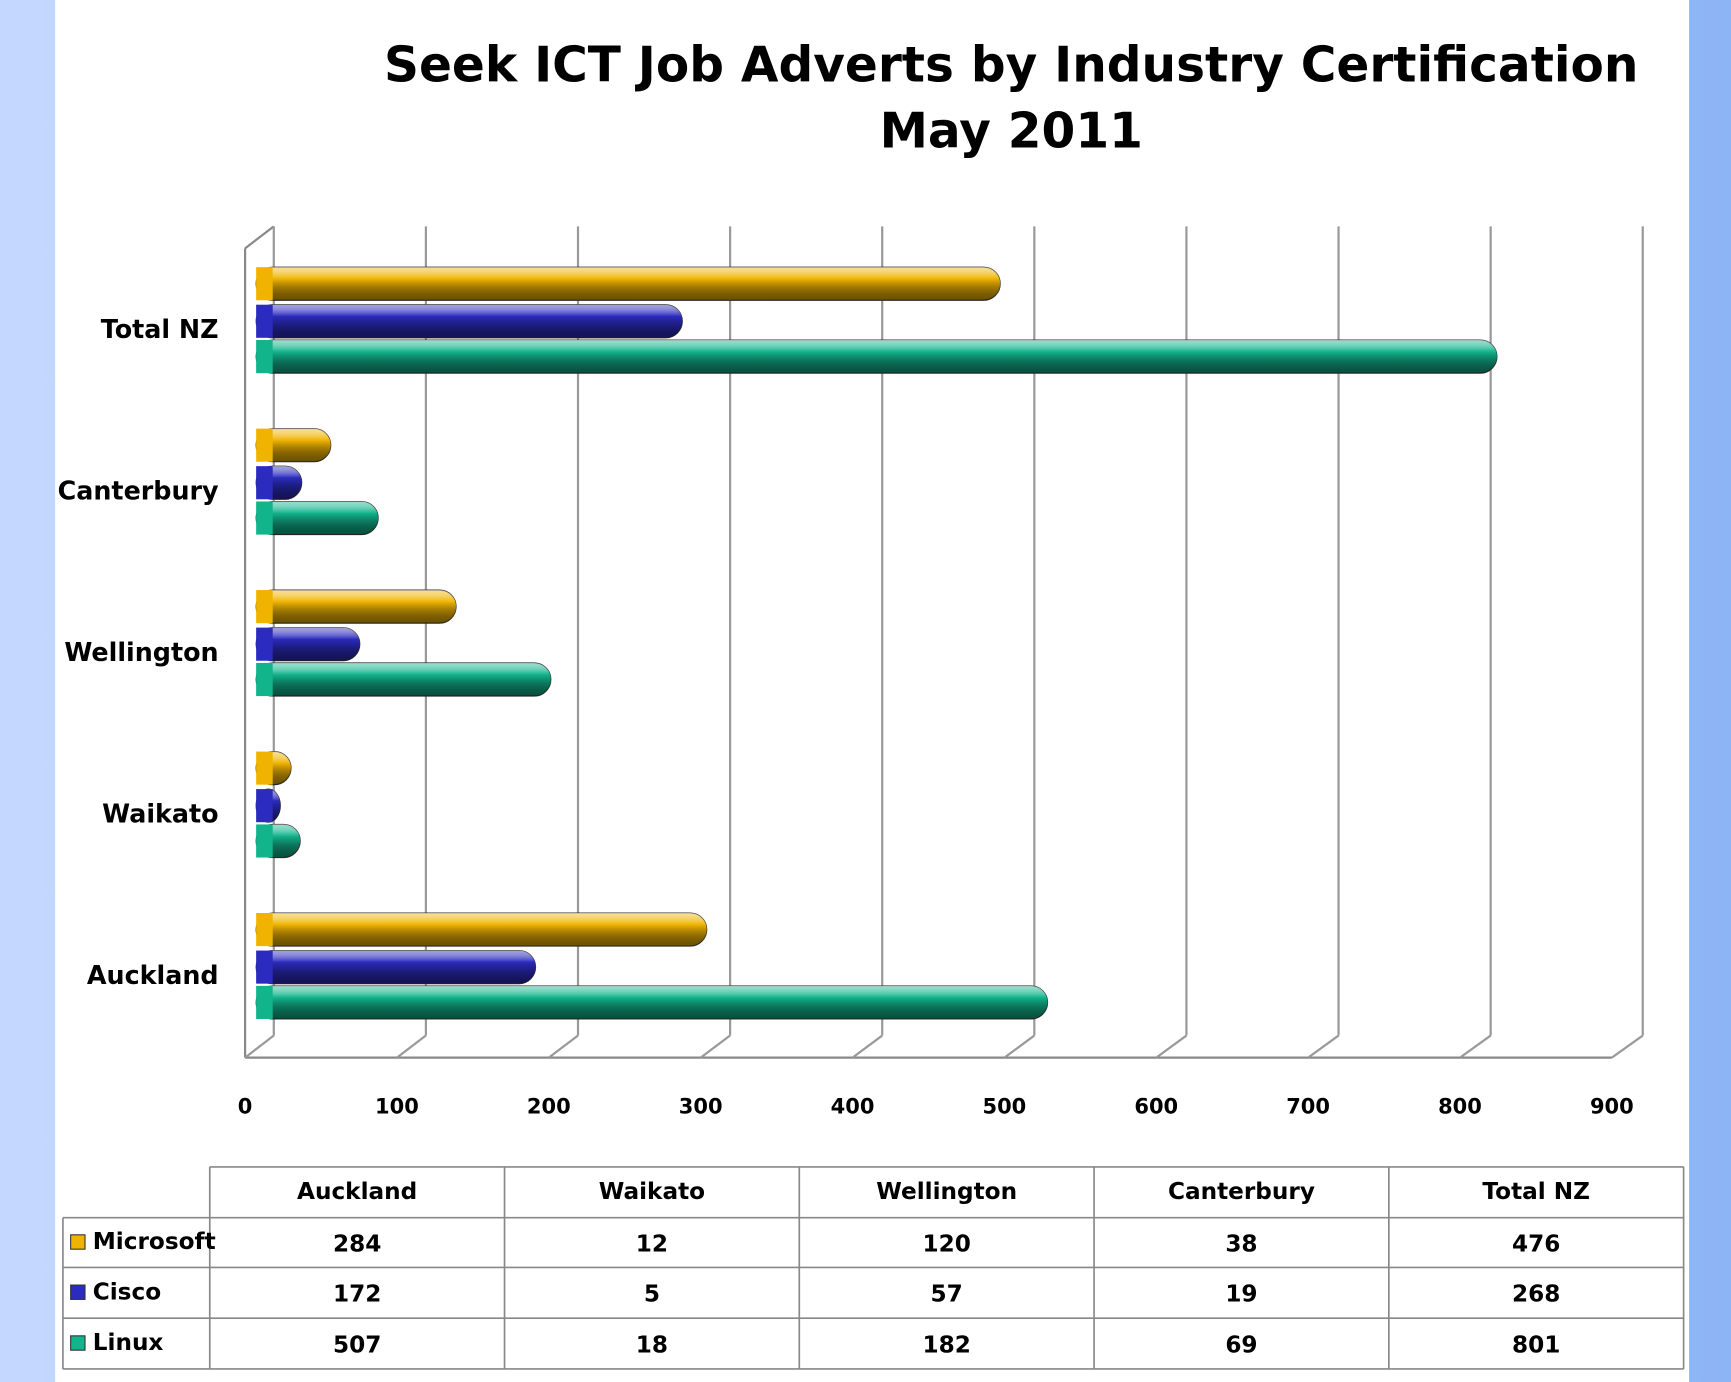 This screenshot has width=1731, height=1382. Describe the element at coordinates (549, 1106) in the screenshot. I see `x-tick-label: 200` at that location.